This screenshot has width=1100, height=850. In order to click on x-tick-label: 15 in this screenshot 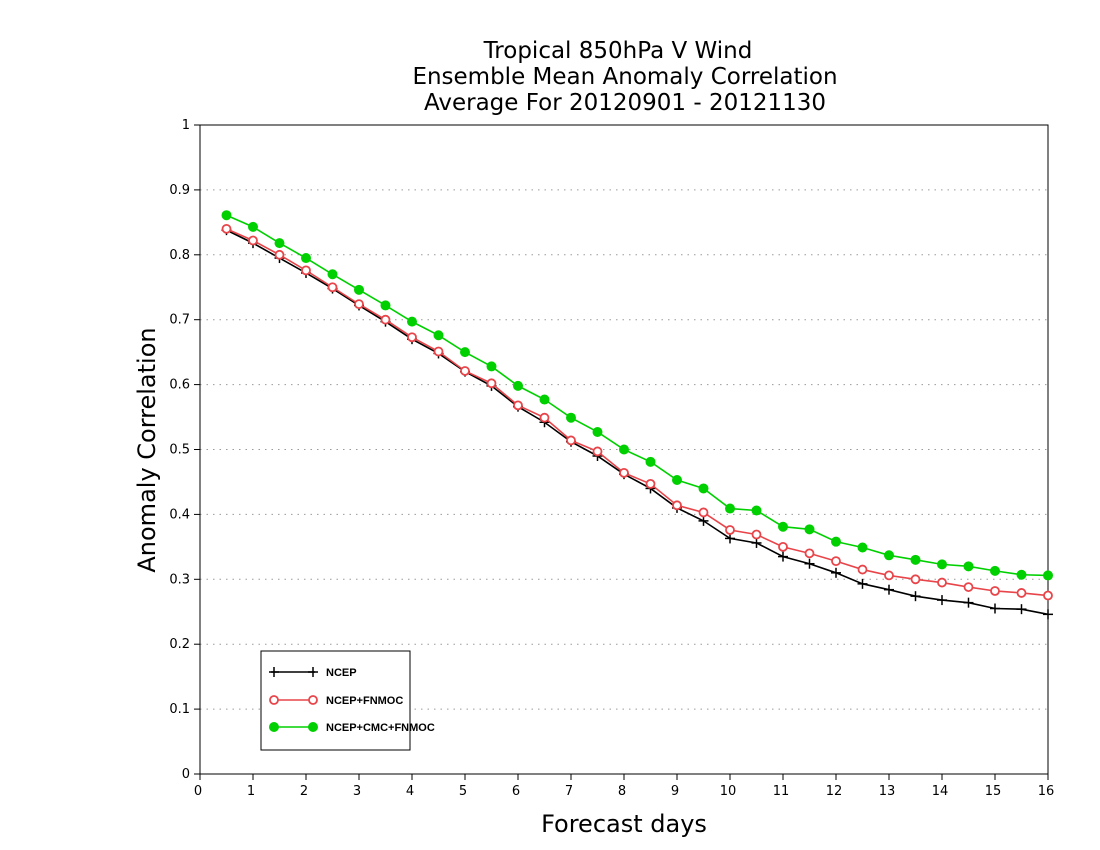, I will do `click(993, 791)`.